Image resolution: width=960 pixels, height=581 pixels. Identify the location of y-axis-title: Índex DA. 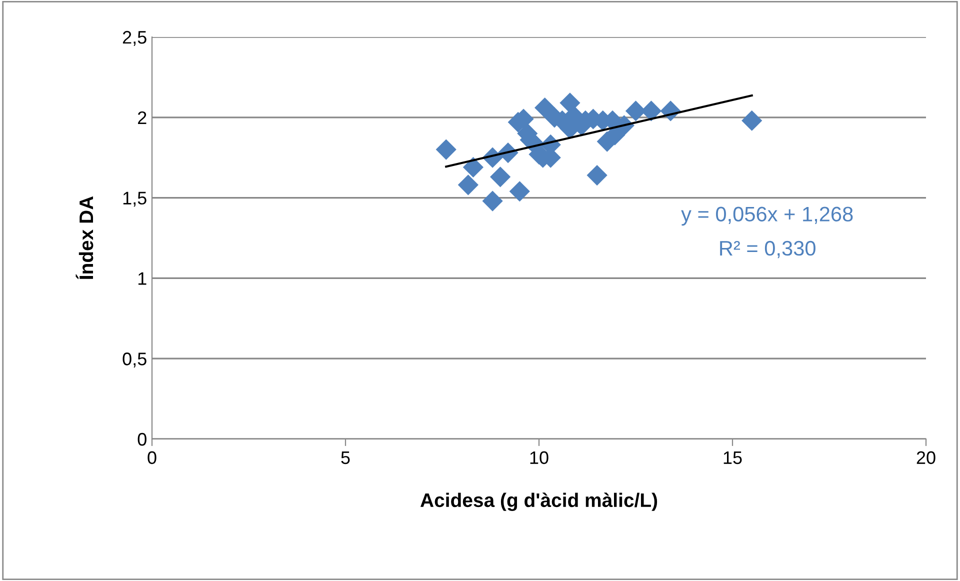
(85, 238).